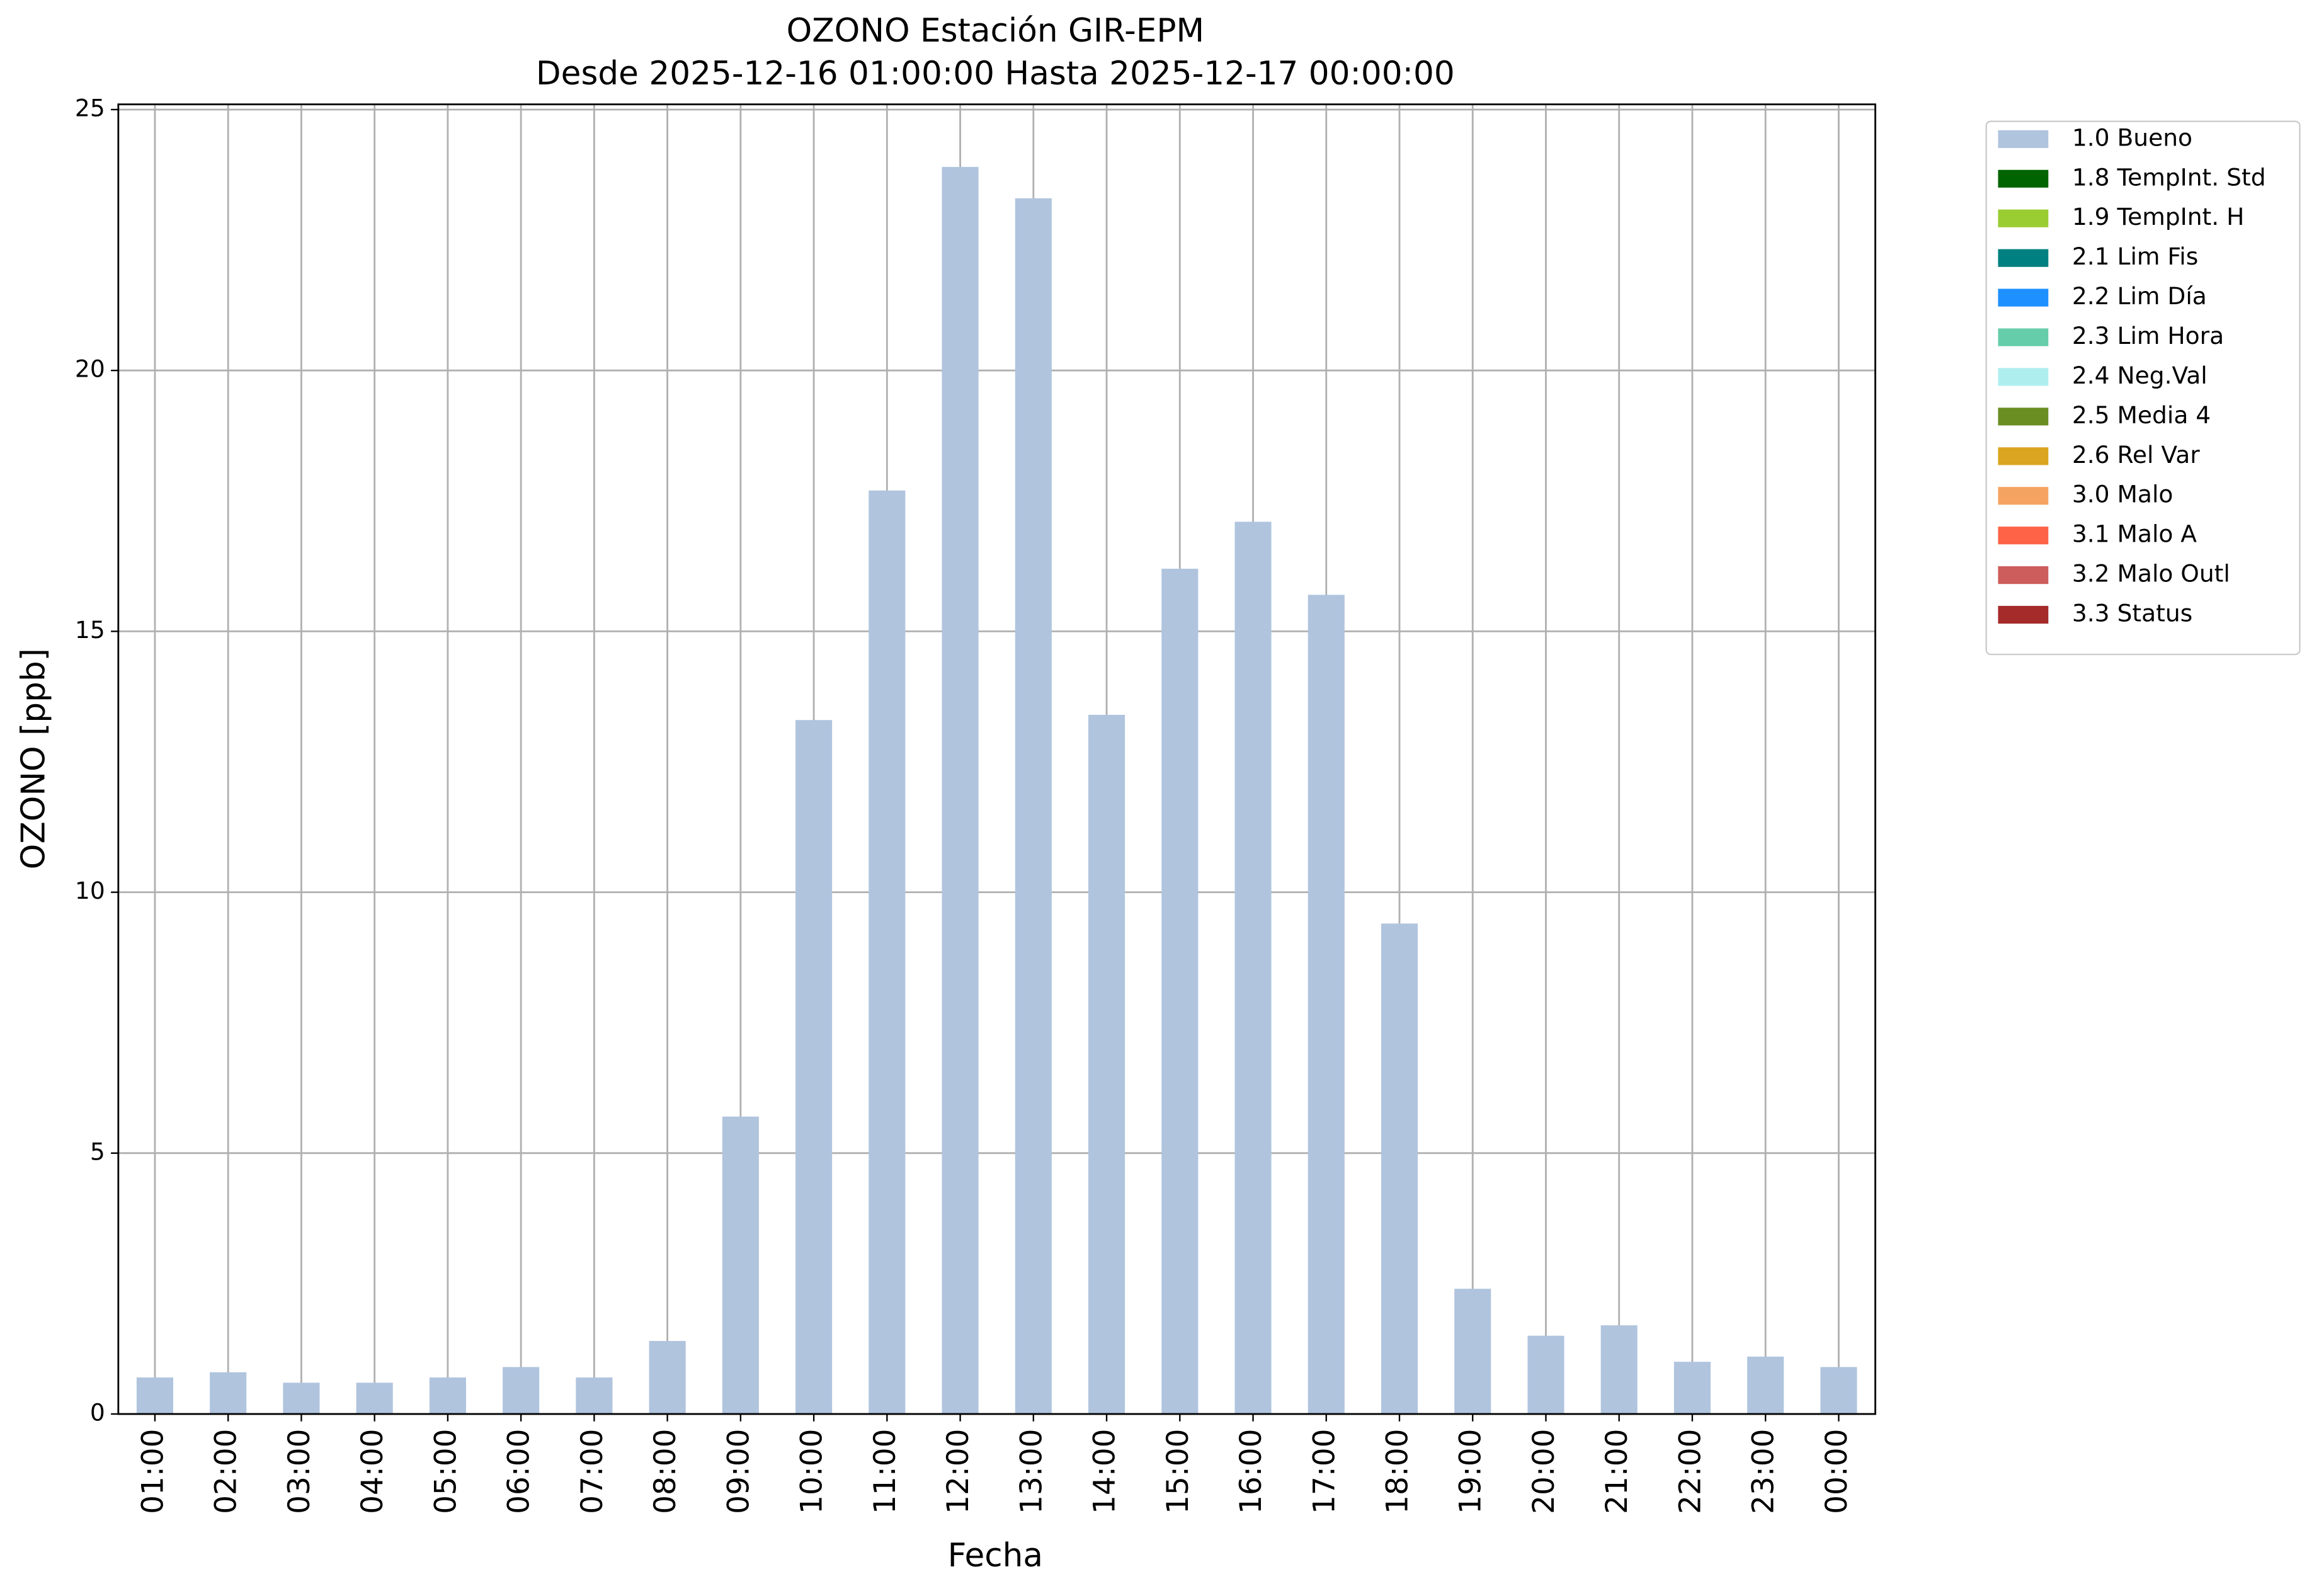 This screenshot has width=2319, height=1596. I want to click on legend-label: 2.5 Media 4, so click(2141, 415).